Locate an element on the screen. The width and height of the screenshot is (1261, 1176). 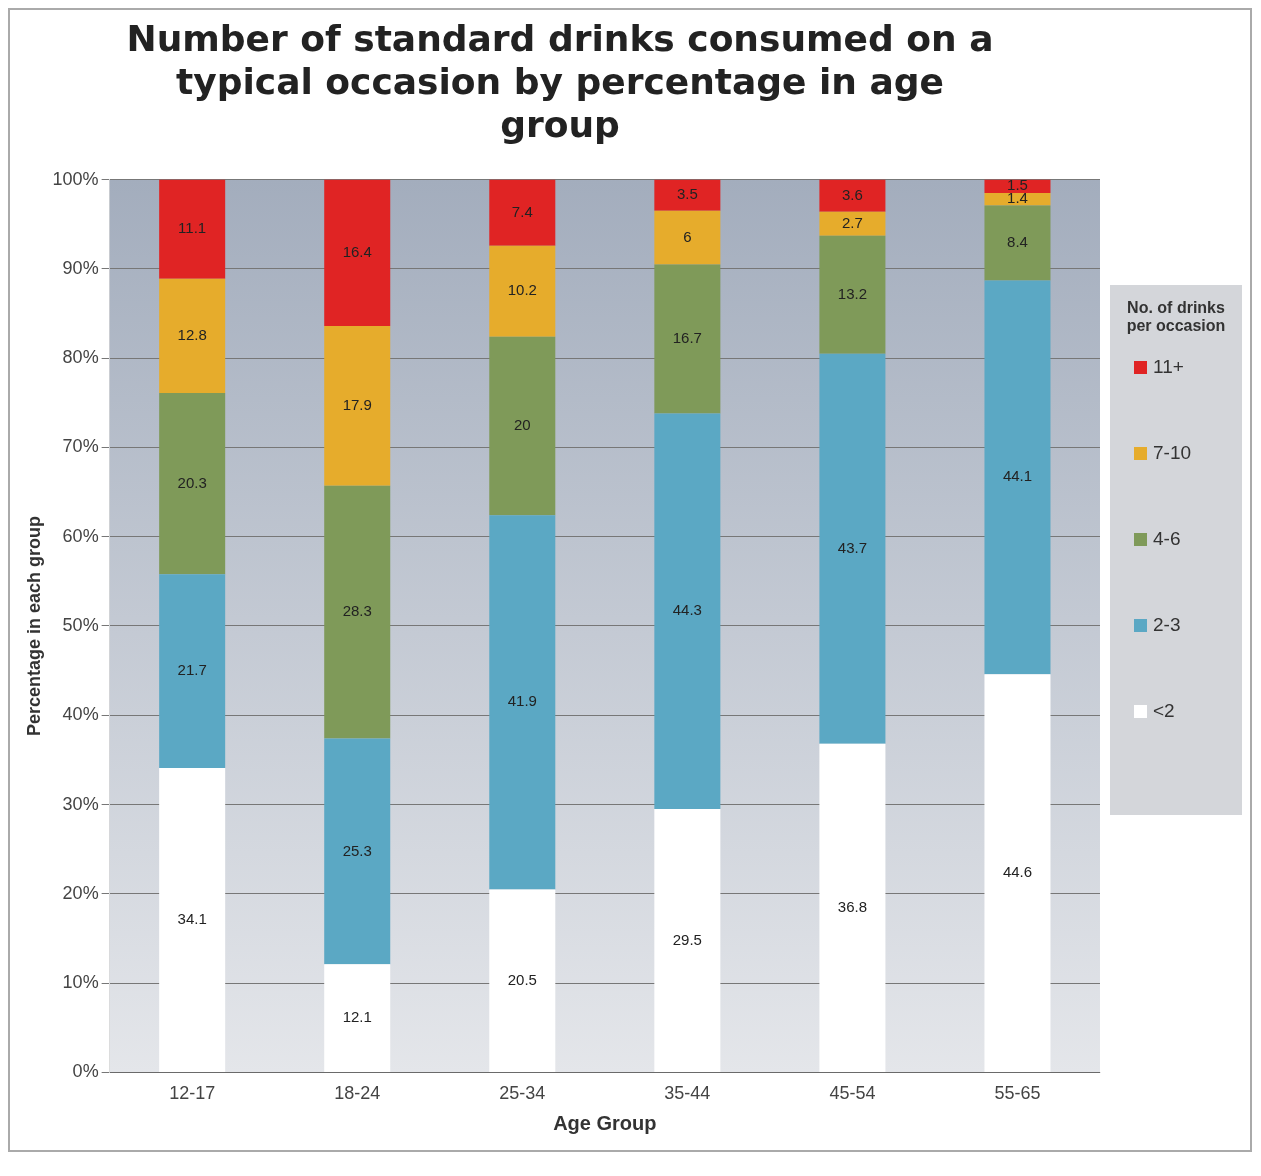
data-label: 10.2 is located at coordinates (522, 290).